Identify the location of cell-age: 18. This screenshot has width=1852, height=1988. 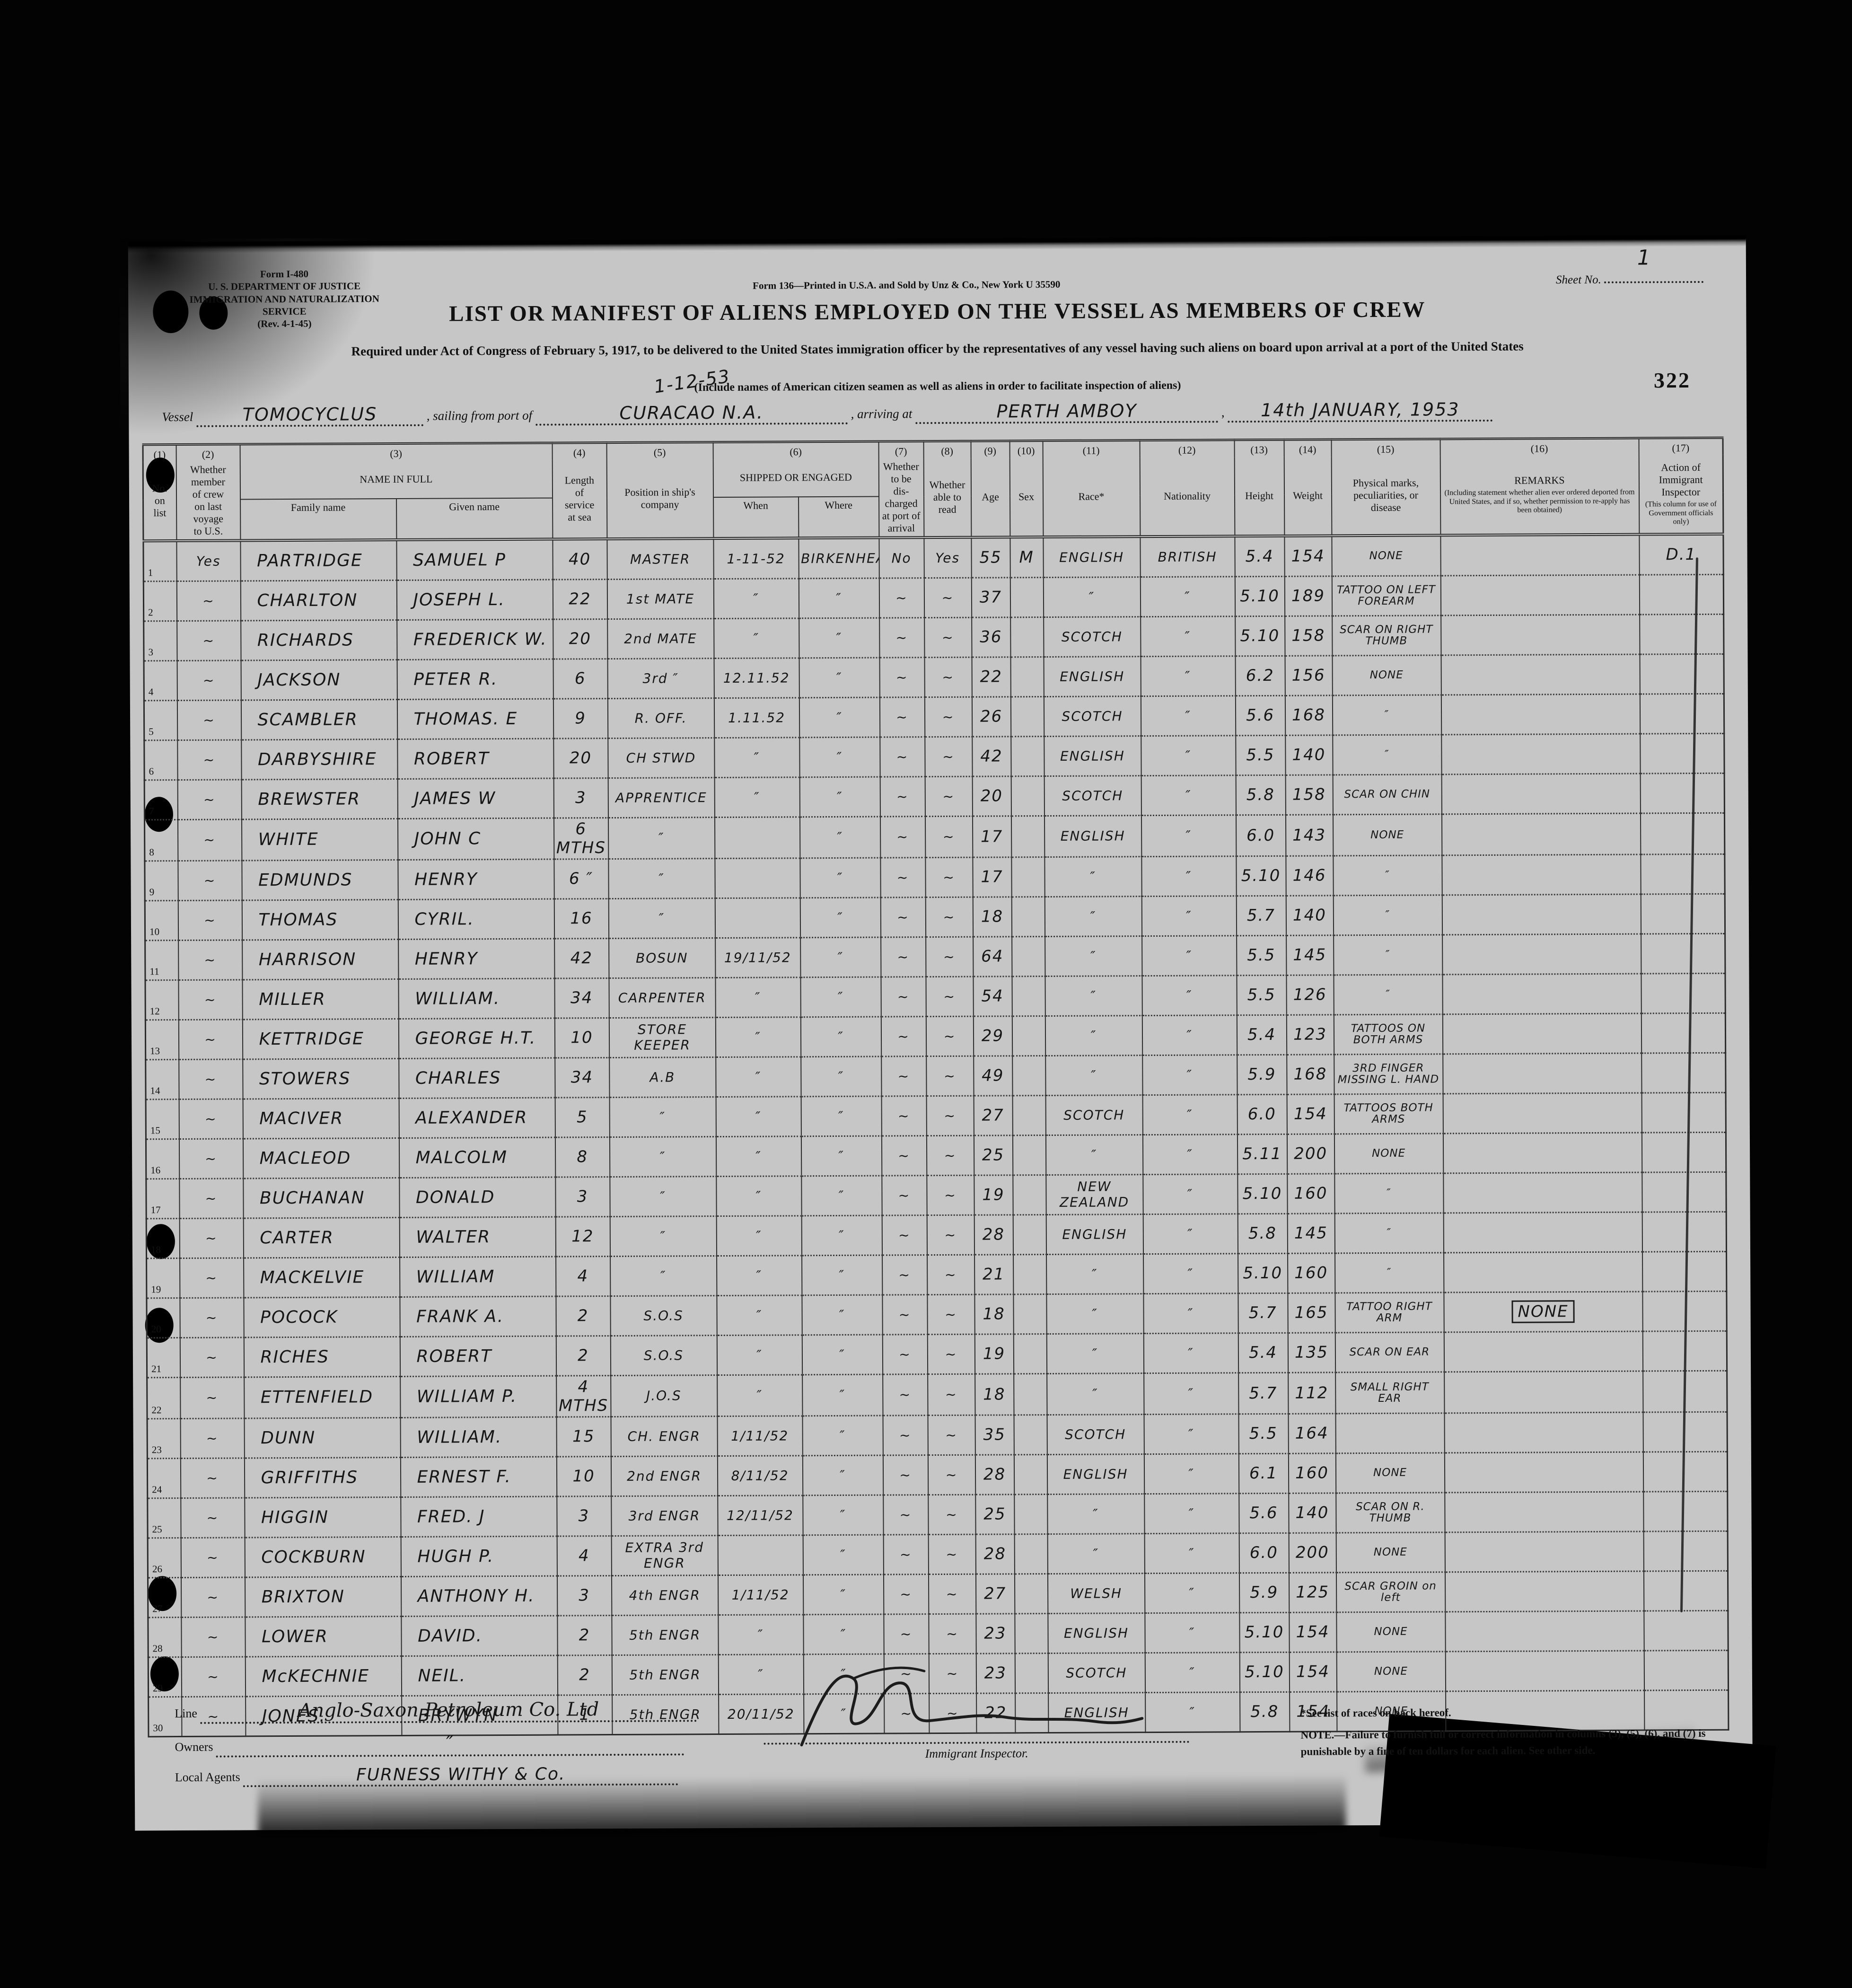
(994, 1394).